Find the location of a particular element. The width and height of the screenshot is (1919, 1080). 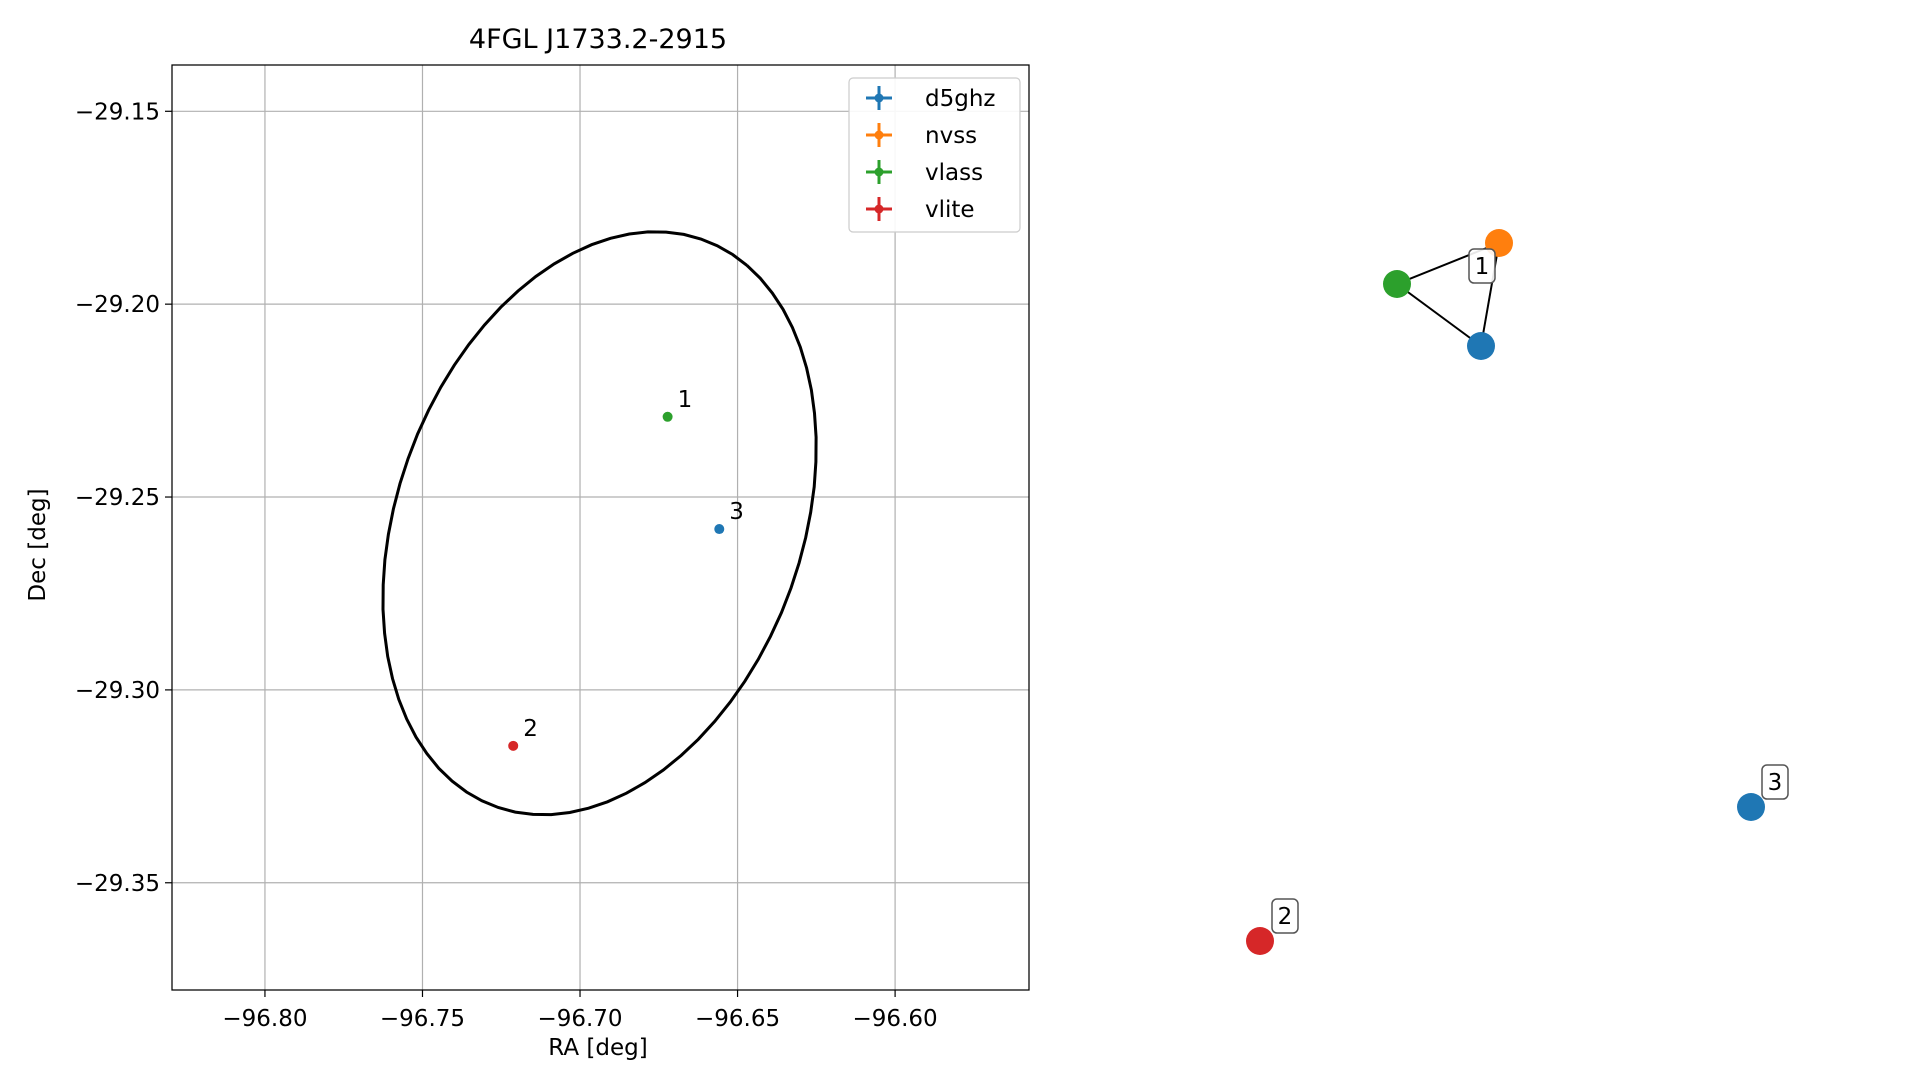

y-tick-label: −29.35 is located at coordinates (117, 884).